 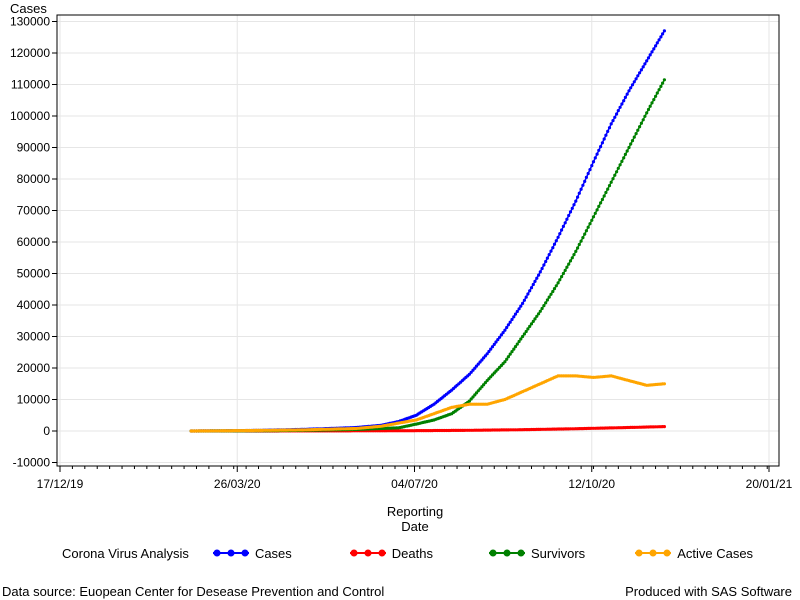 What do you see at coordinates (412, 553) in the screenshot?
I see `legend-label-deaths: Deaths` at bounding box center [412, 553].